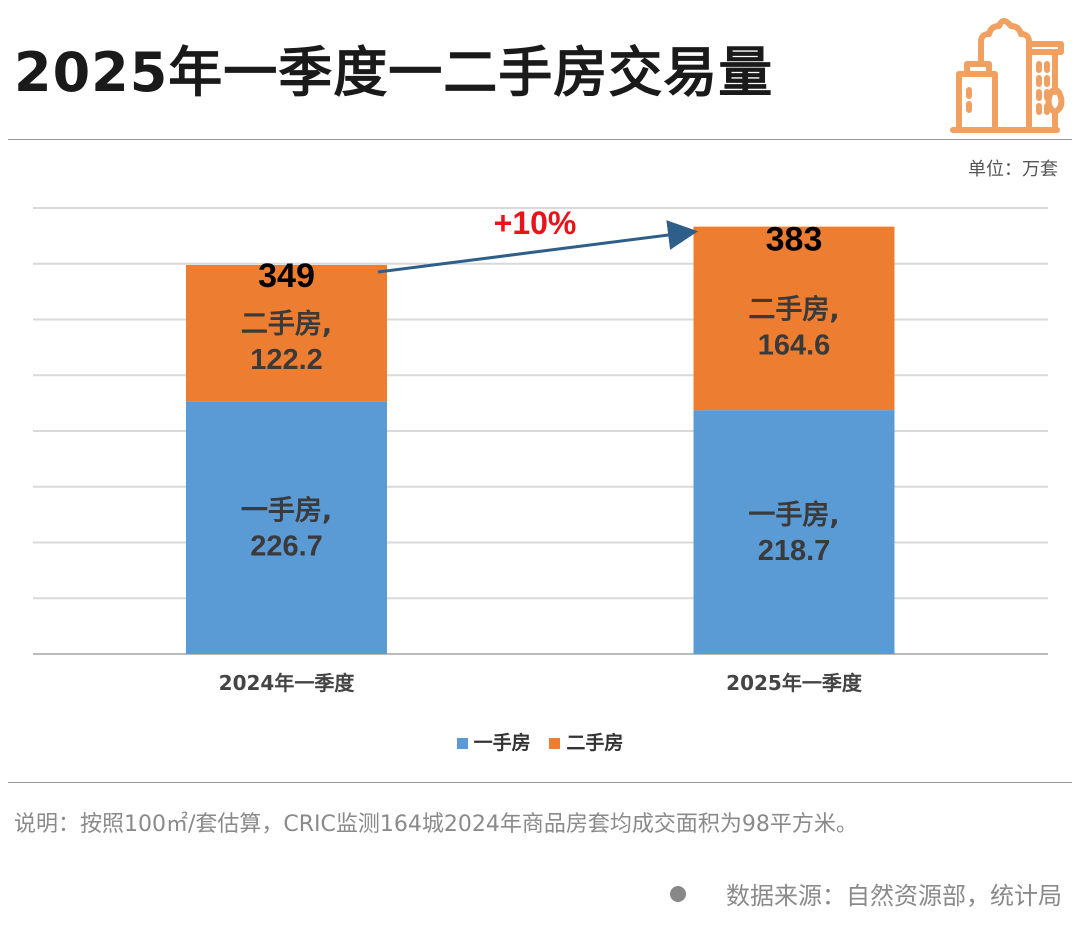 This screenshot has height=952, width=1080. Describe the element at coordinates (286, 360) in the screenshot. I see `data-label-value: 122.2` at that location.